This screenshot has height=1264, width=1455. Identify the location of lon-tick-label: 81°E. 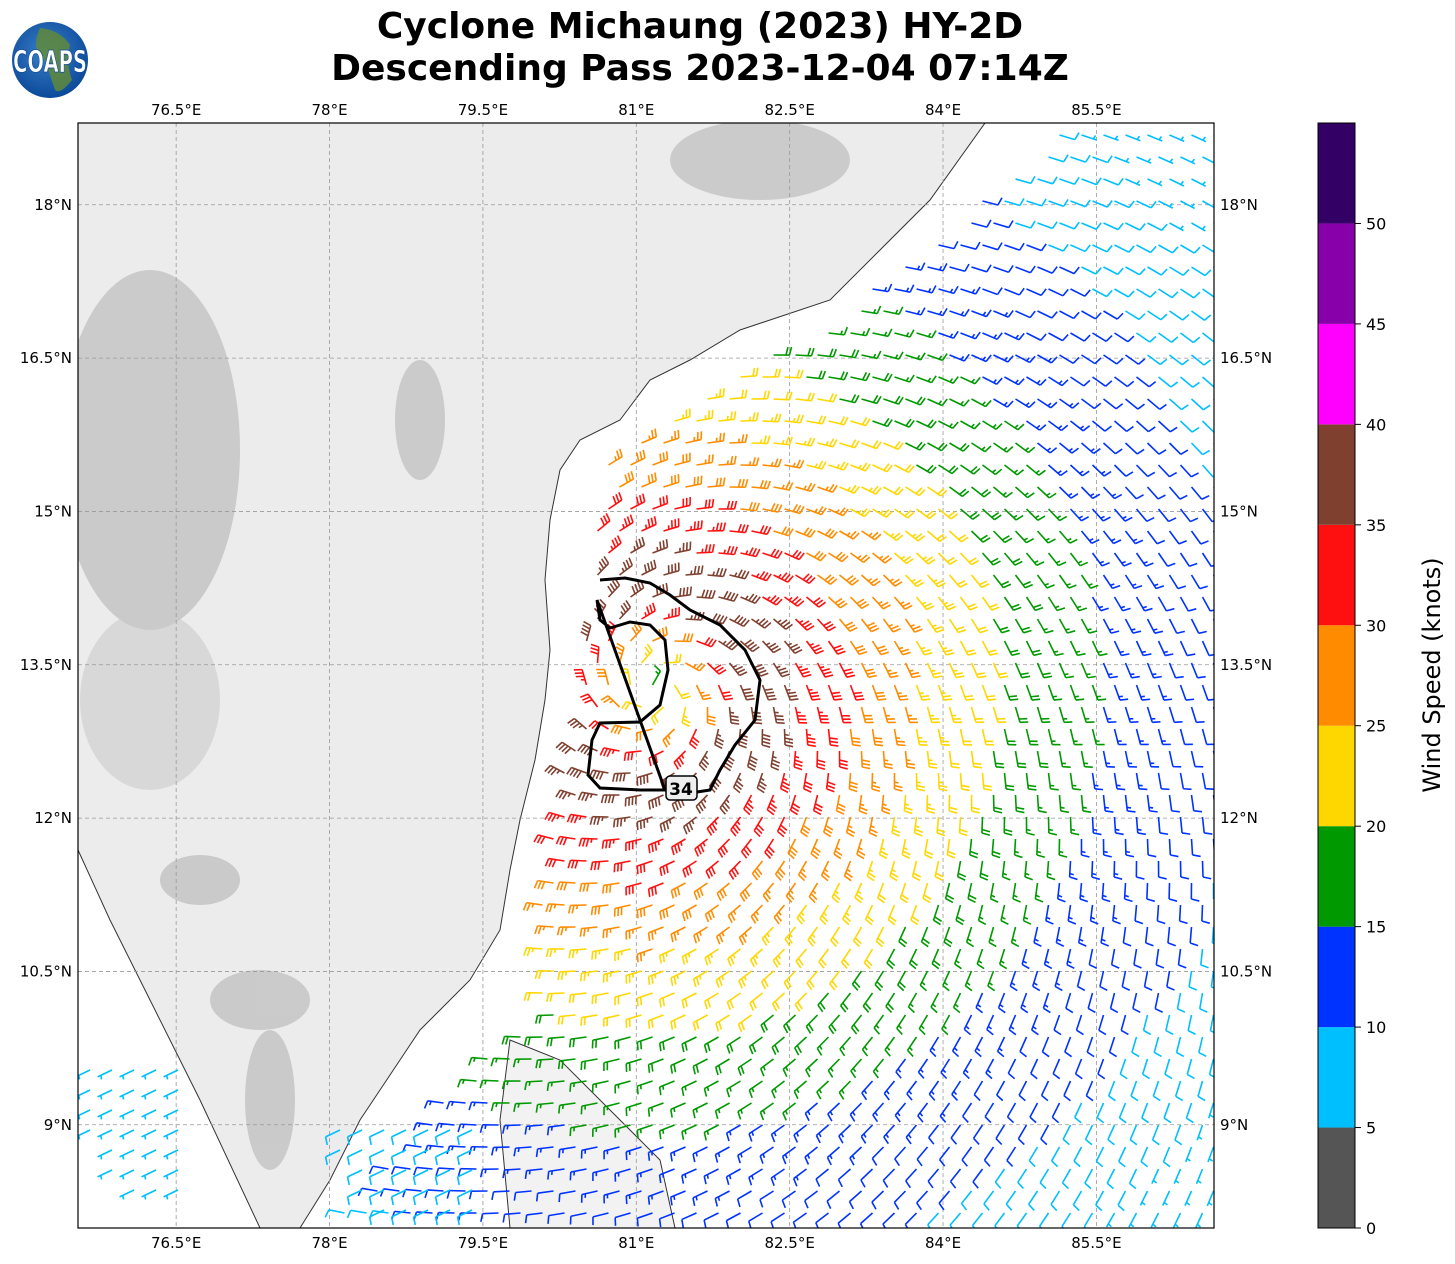
(636, 1243).